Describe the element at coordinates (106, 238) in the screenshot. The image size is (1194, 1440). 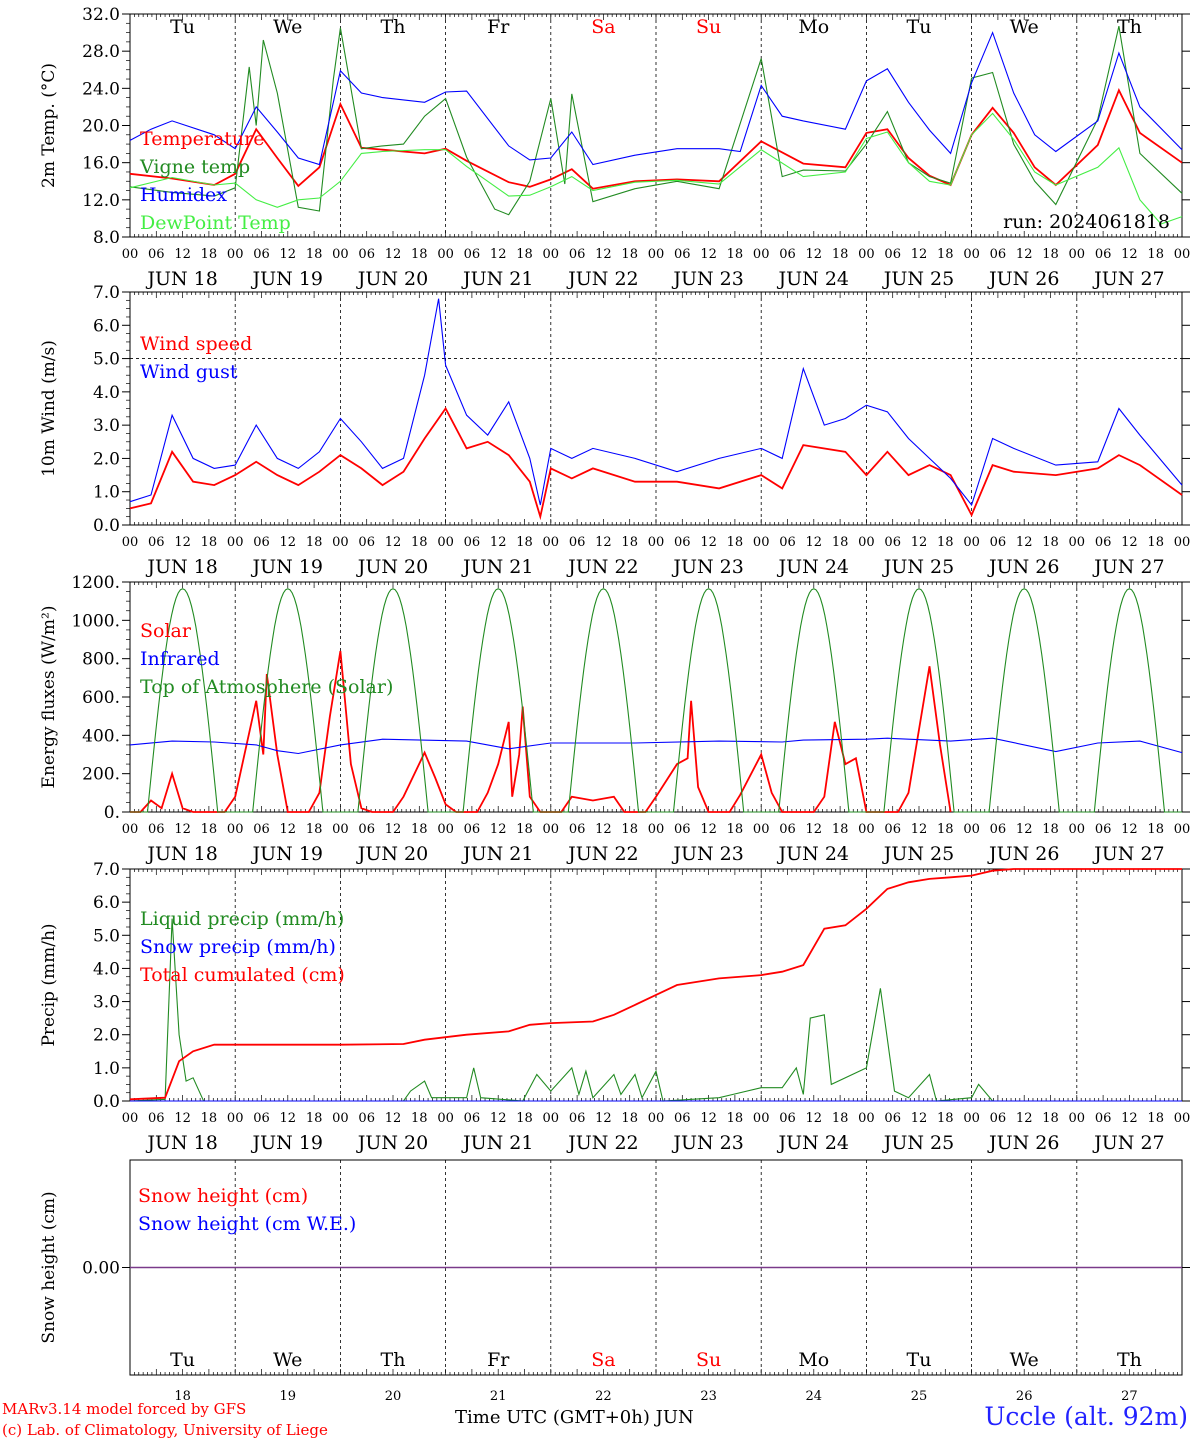
I see `y-tick-label: 8.0` at that location.